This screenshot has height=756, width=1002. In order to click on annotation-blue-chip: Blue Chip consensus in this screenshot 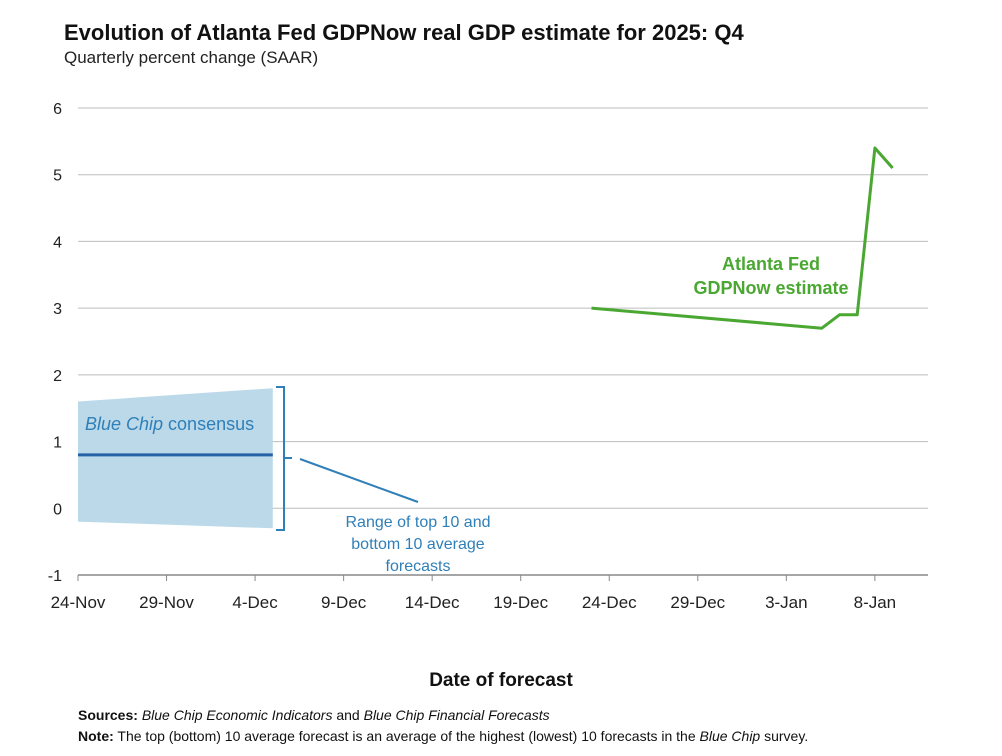, I will do `click(169, 424)`.